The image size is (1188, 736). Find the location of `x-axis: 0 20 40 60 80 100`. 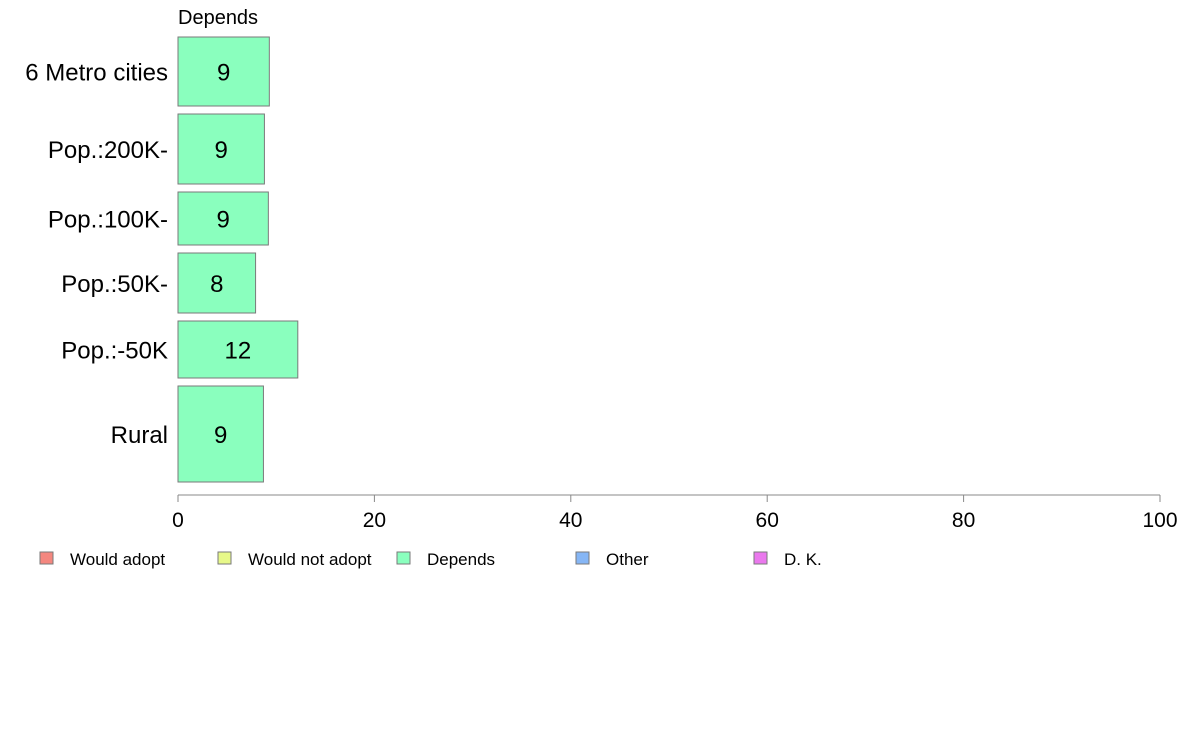

x-axis: 0 20 40 60 80 100 is located at coordinates (675, 513).